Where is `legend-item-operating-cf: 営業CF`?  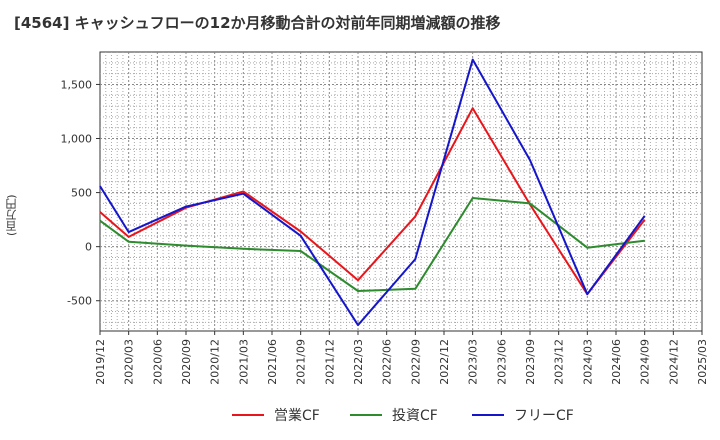
legend-item-operating-cf: 営業CF is located at coordinates (276, 415).